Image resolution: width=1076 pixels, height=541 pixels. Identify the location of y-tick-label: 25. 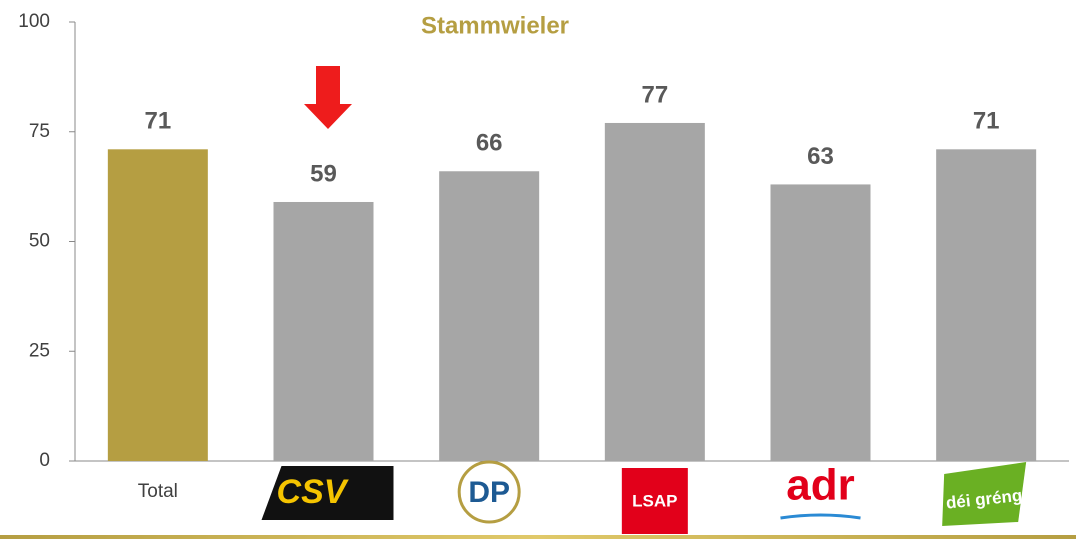
(39, 350).